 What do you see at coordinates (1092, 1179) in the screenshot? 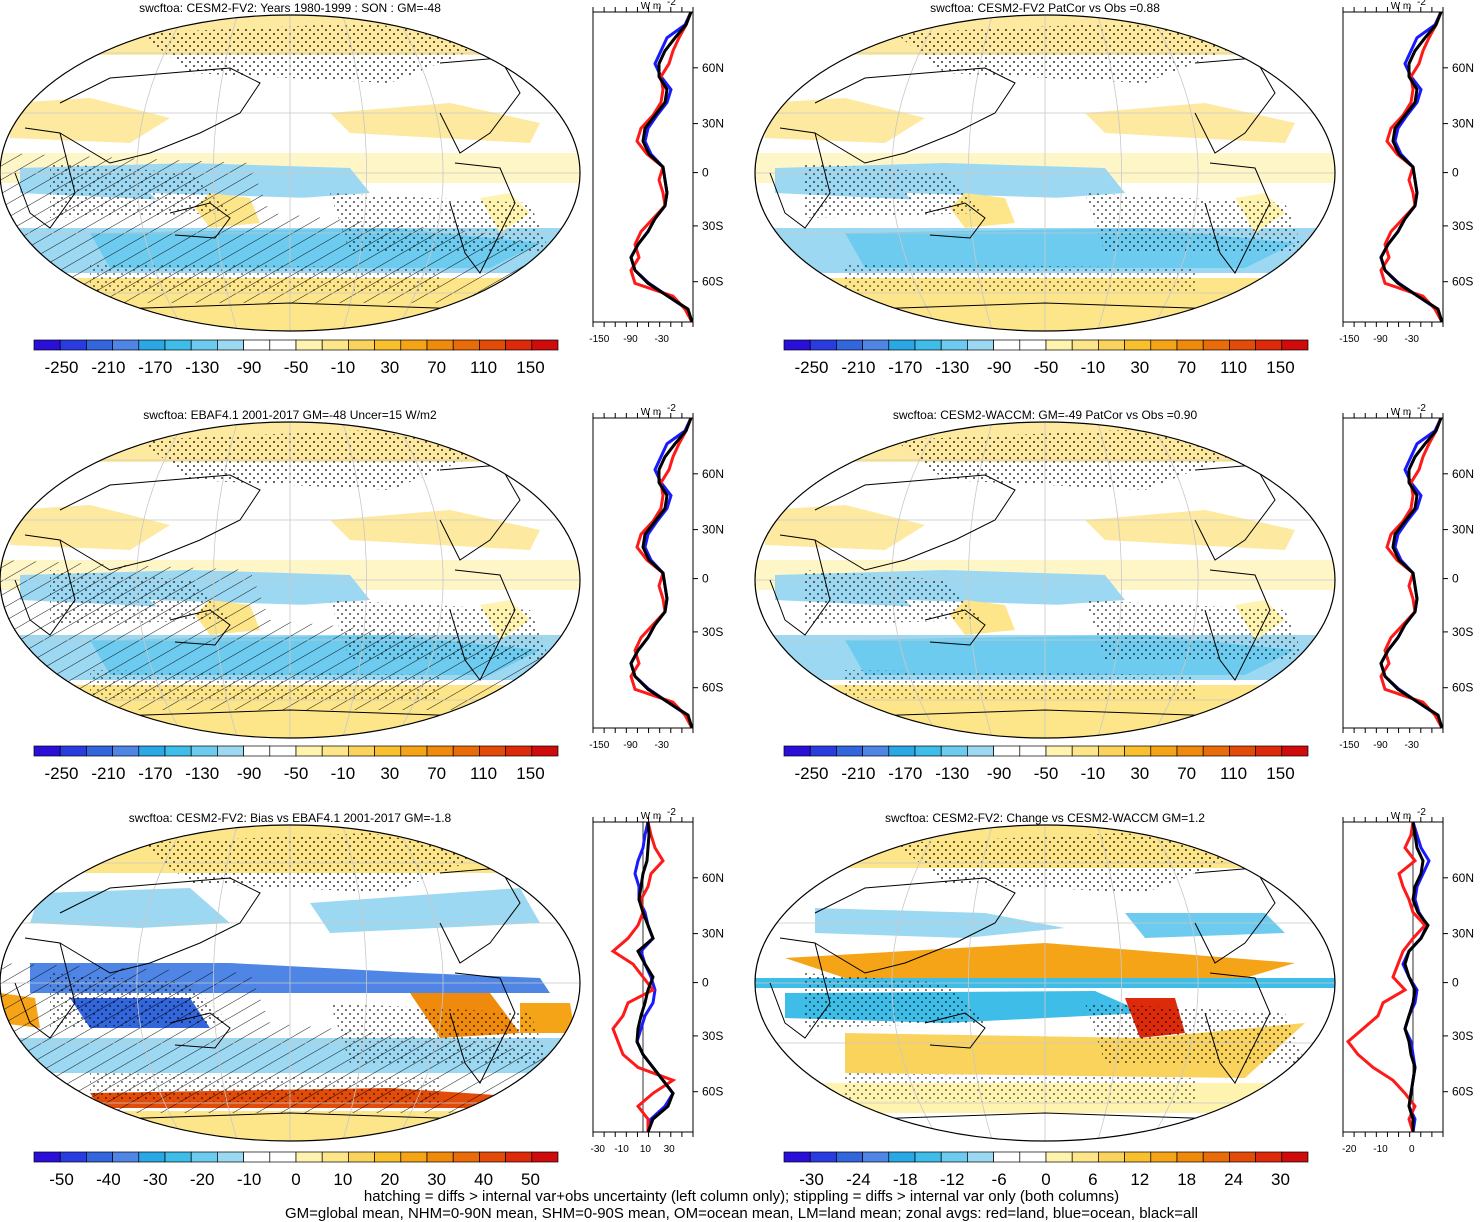
I see `colorbar-tick-label: 6` at bounding box center [1092, 1179].